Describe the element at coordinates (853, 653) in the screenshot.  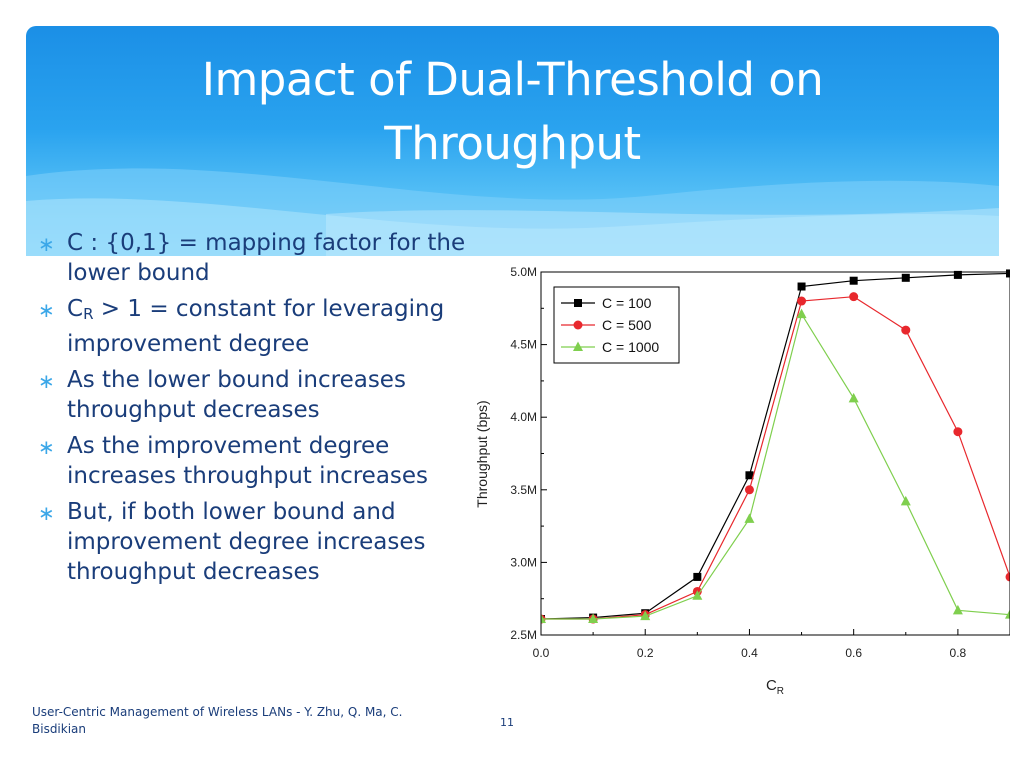
I see `x-tick-label: 0.6` at that location.